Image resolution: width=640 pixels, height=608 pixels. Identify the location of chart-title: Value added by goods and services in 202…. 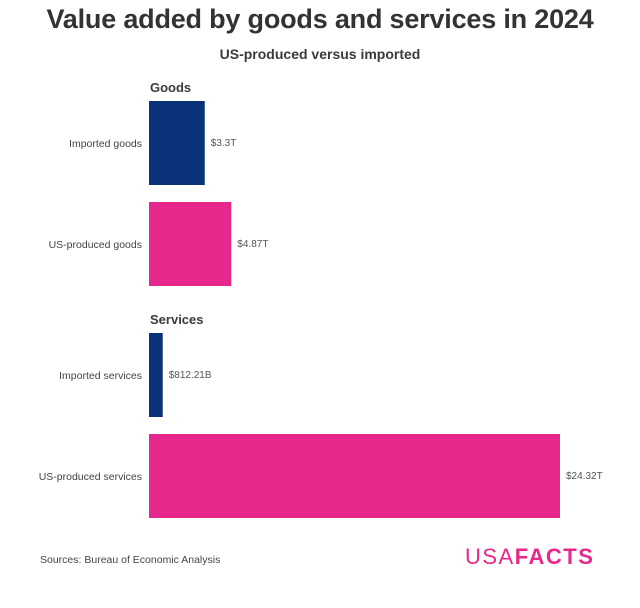
(320, 19).